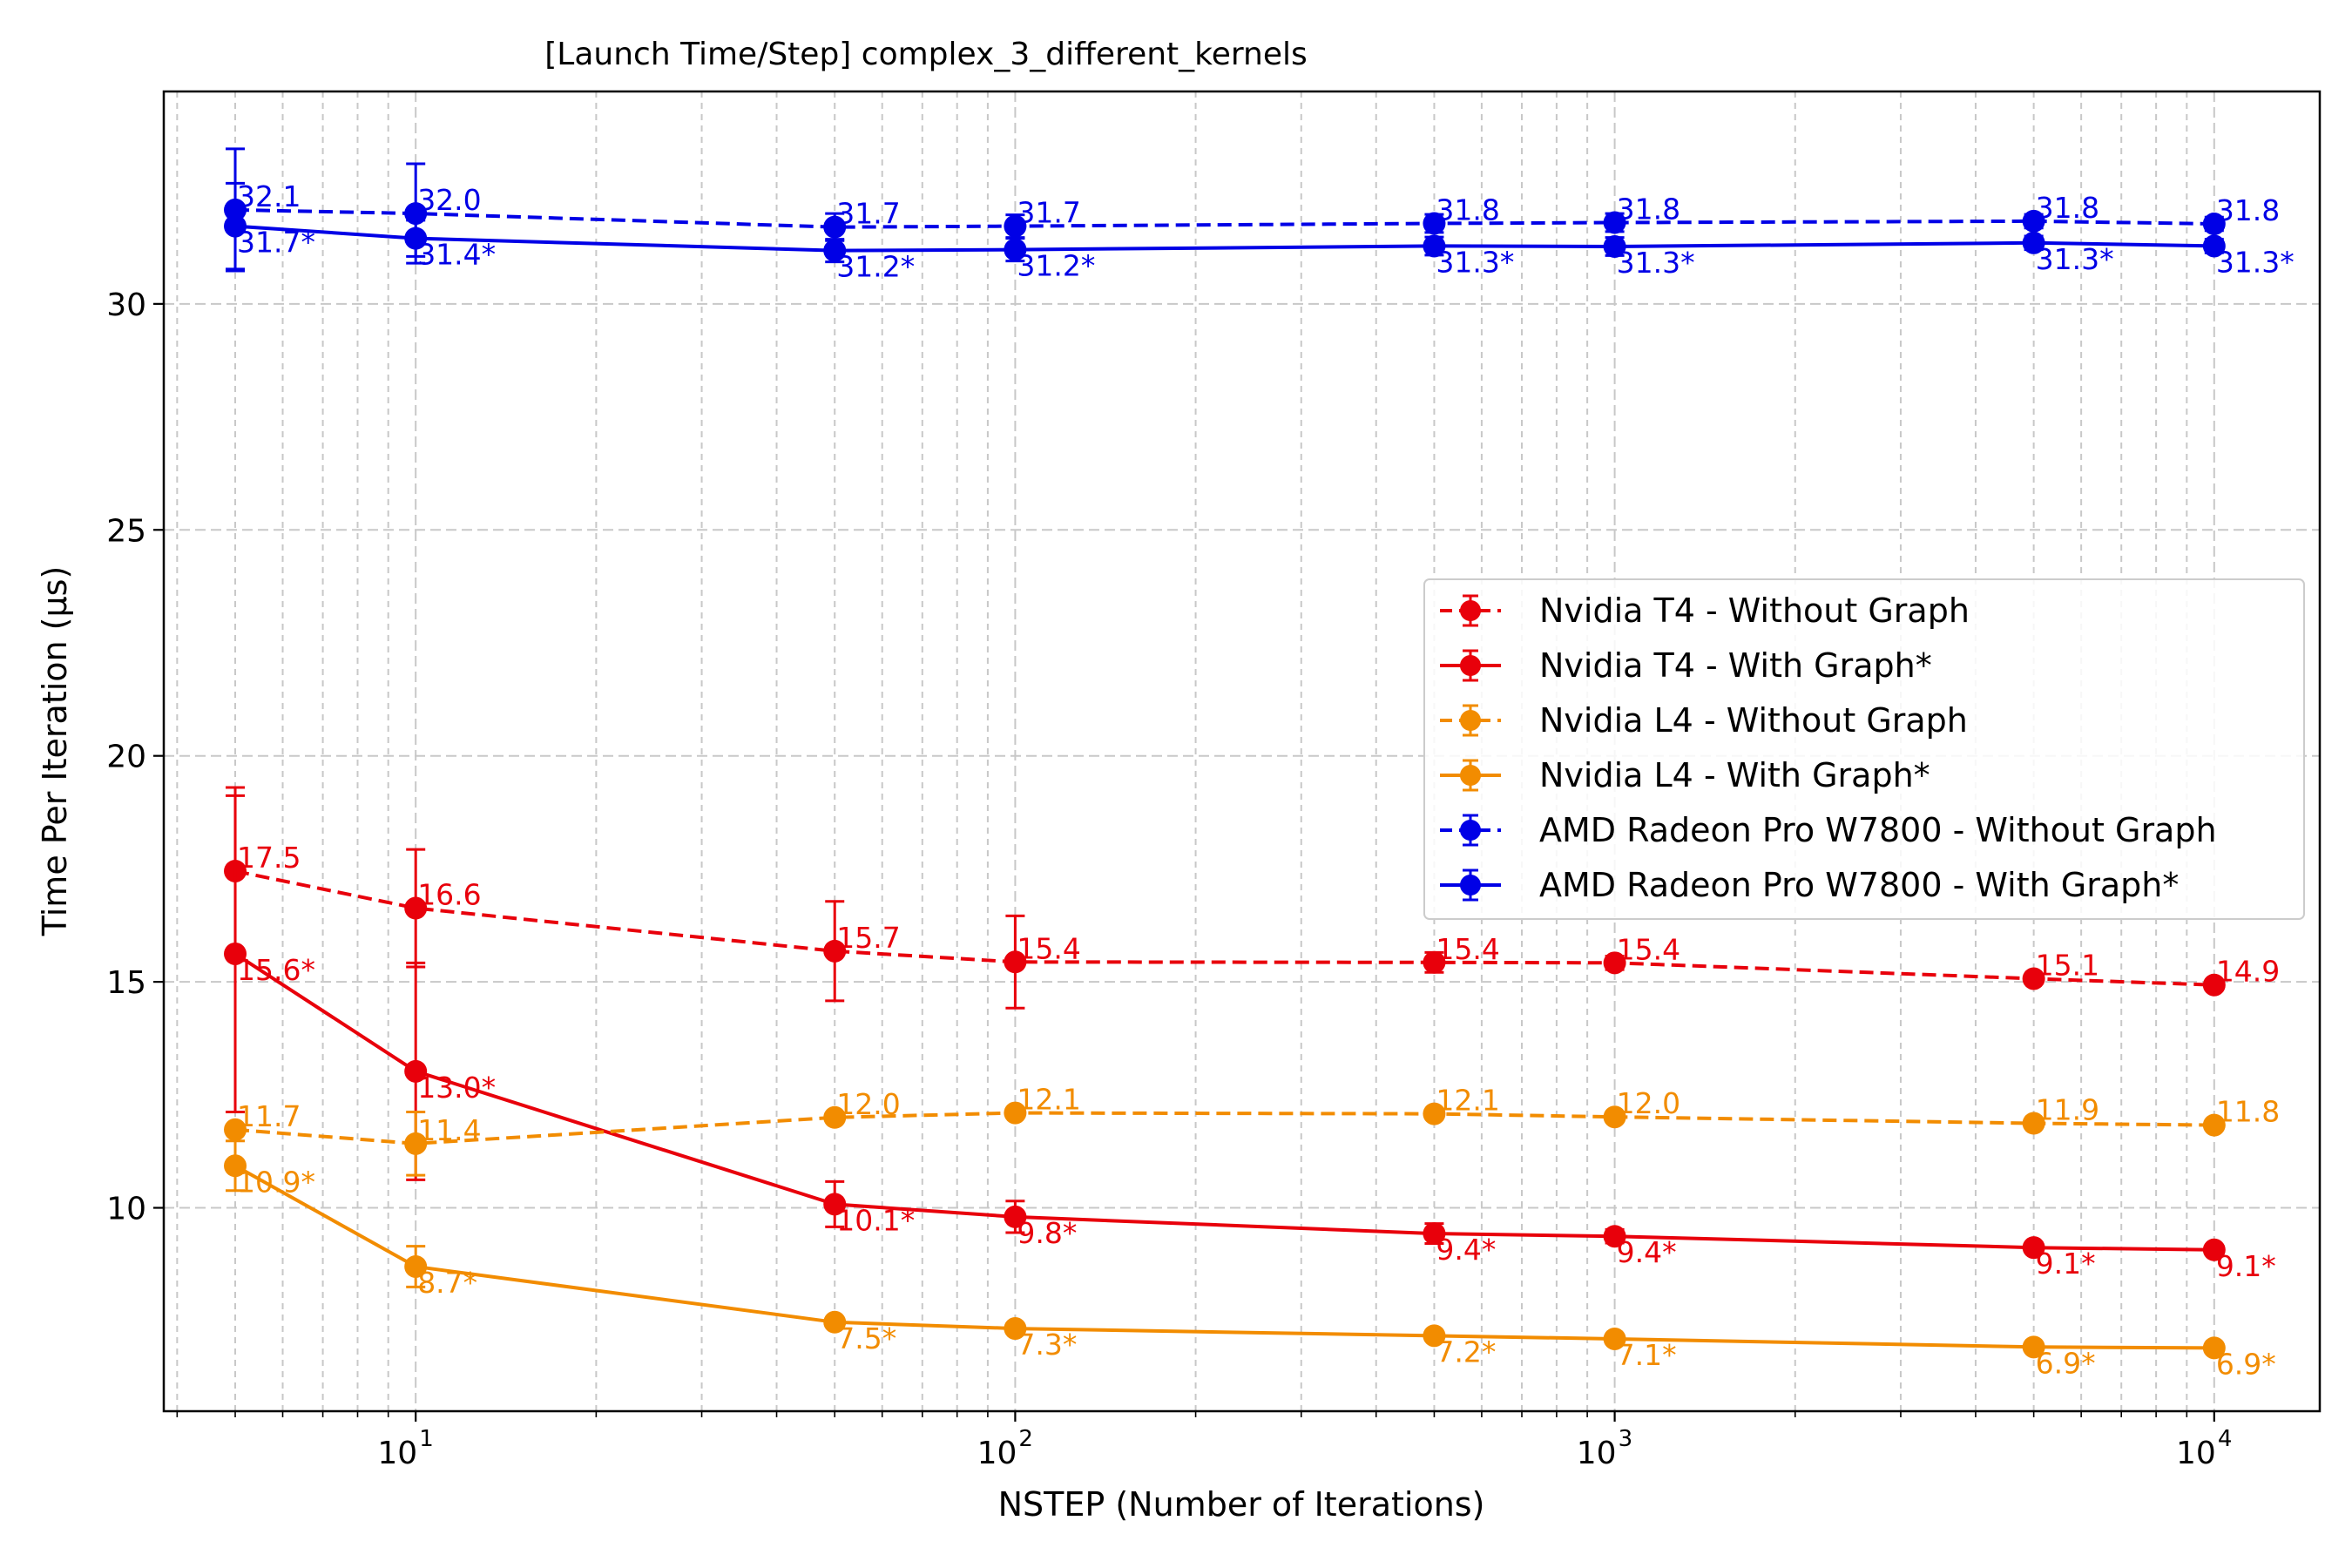  Describe the element at coordinates (1047, 1345) in the screenshot. I see `data-label: 7.3*` at that location.